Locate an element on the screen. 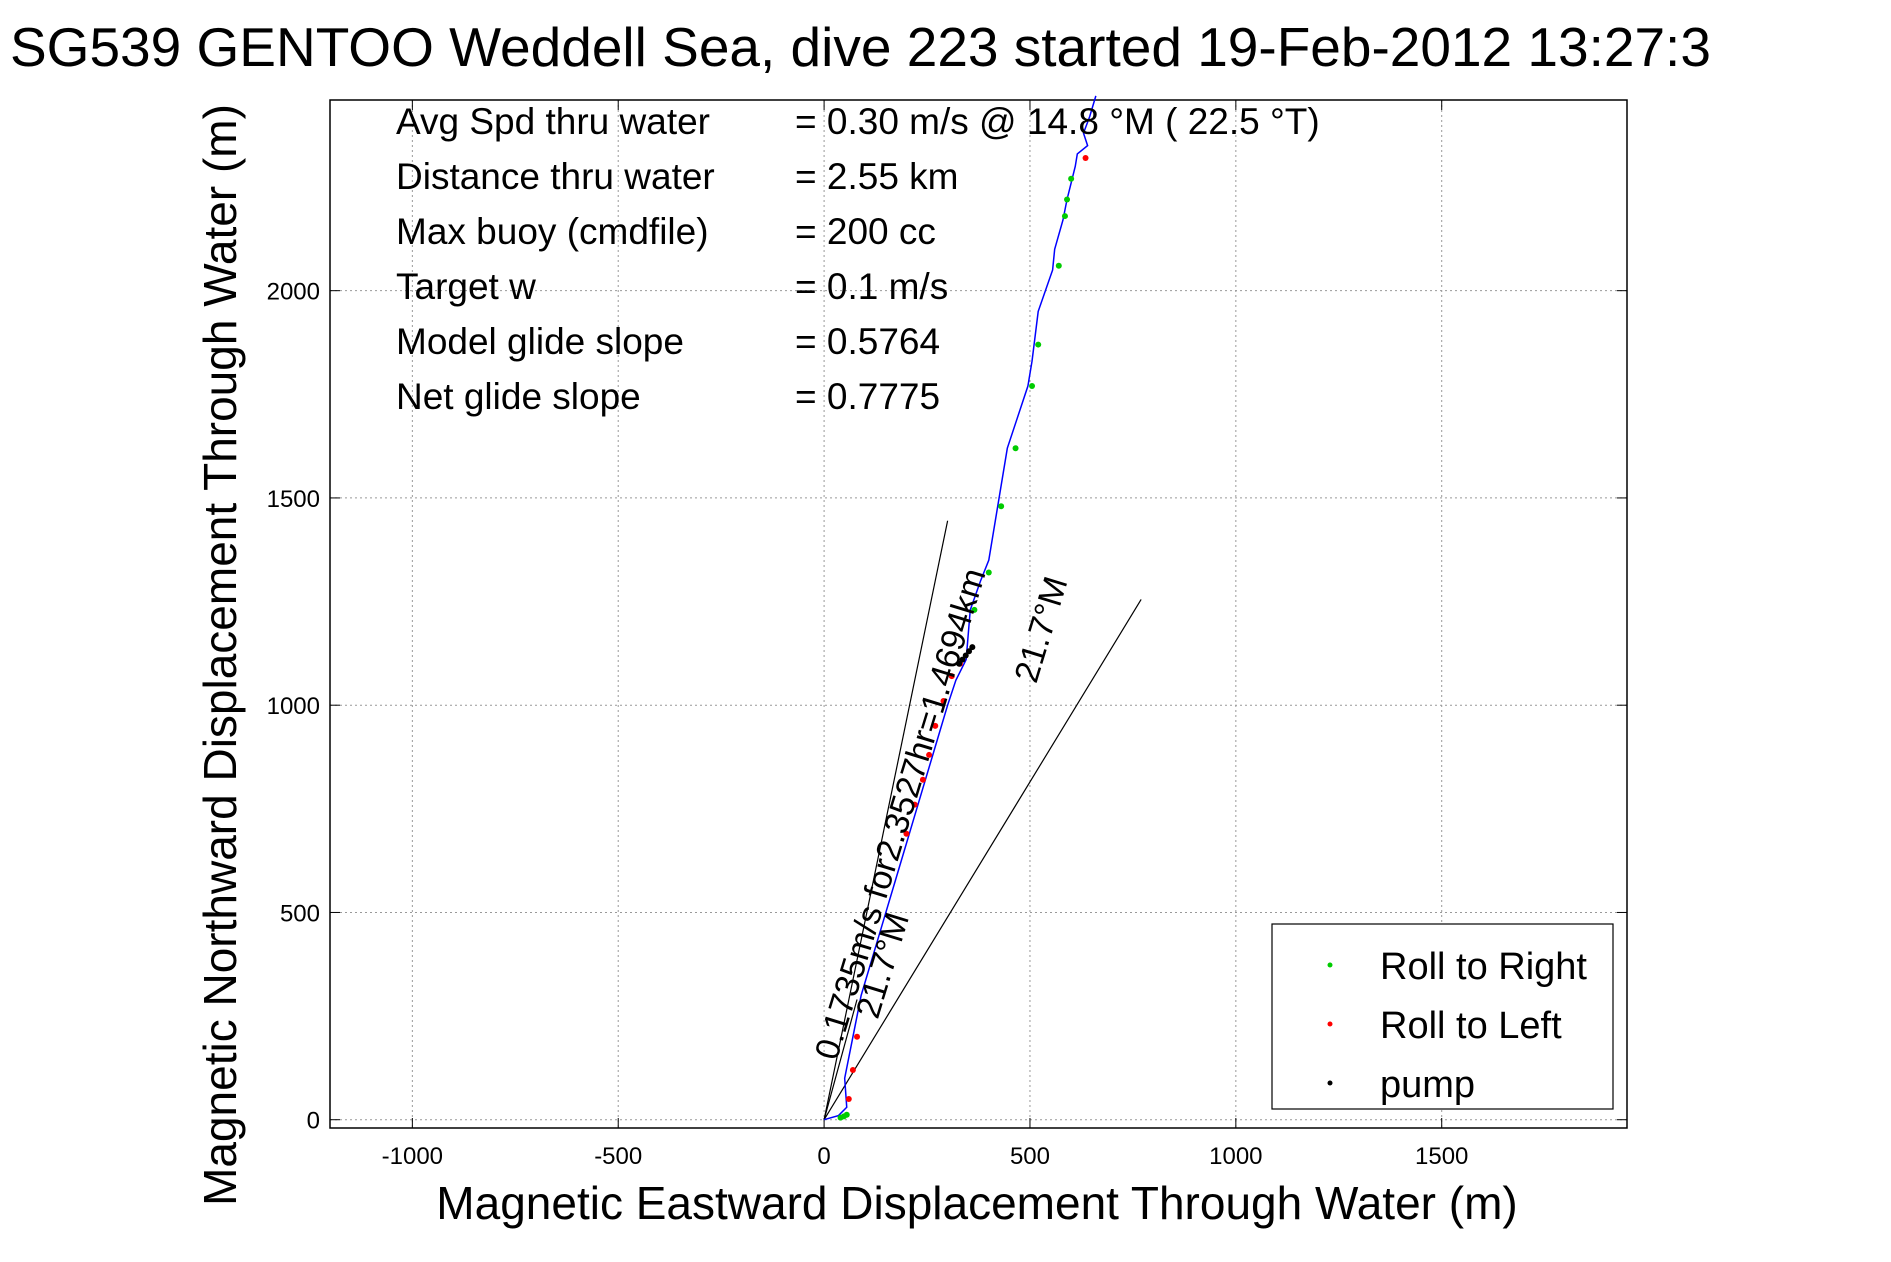 This screenshot has height=1262, width=1891. legend-label: Roll to Left is located at coordinates (1471, 1026).